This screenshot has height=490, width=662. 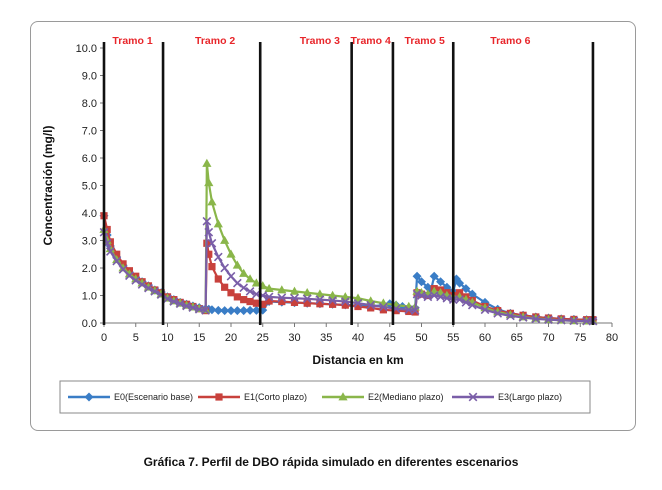 I want to click on legend-entry: E3(Largo plazo), so click(x=530, y=397).